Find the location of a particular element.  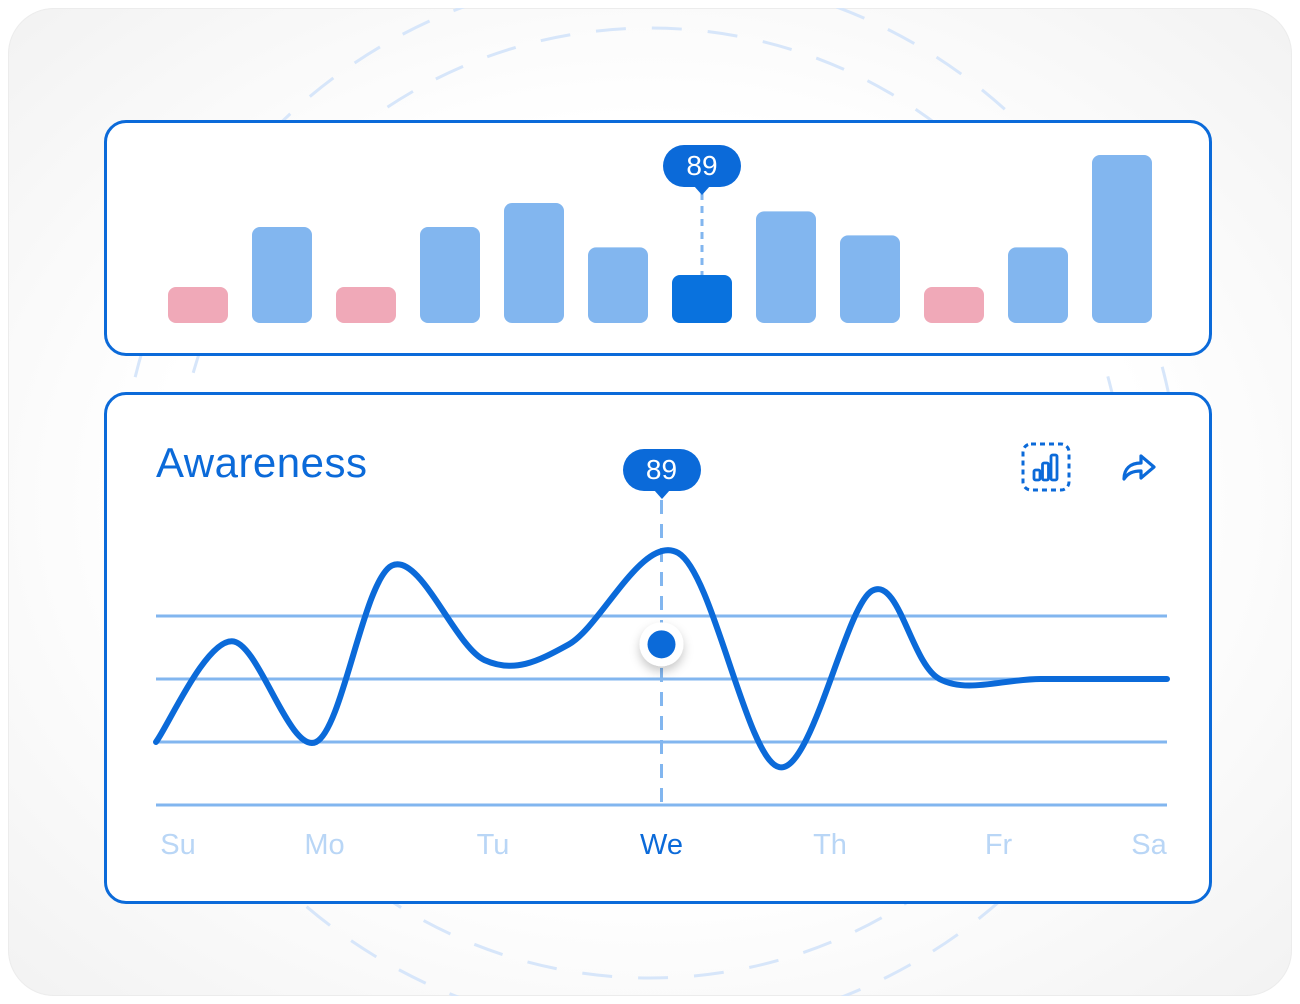

x-tick-label: We is located at coordinates (661, 845).